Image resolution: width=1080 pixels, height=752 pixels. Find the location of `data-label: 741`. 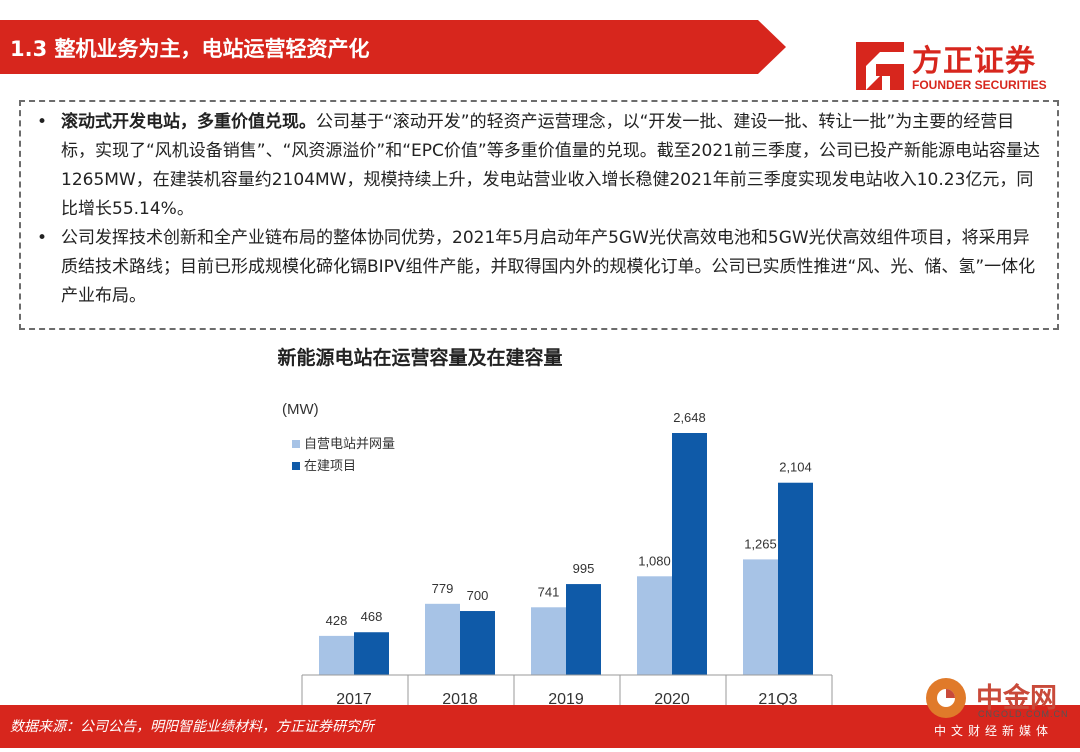

data-label: 741 is located at coordinates (549, 591).